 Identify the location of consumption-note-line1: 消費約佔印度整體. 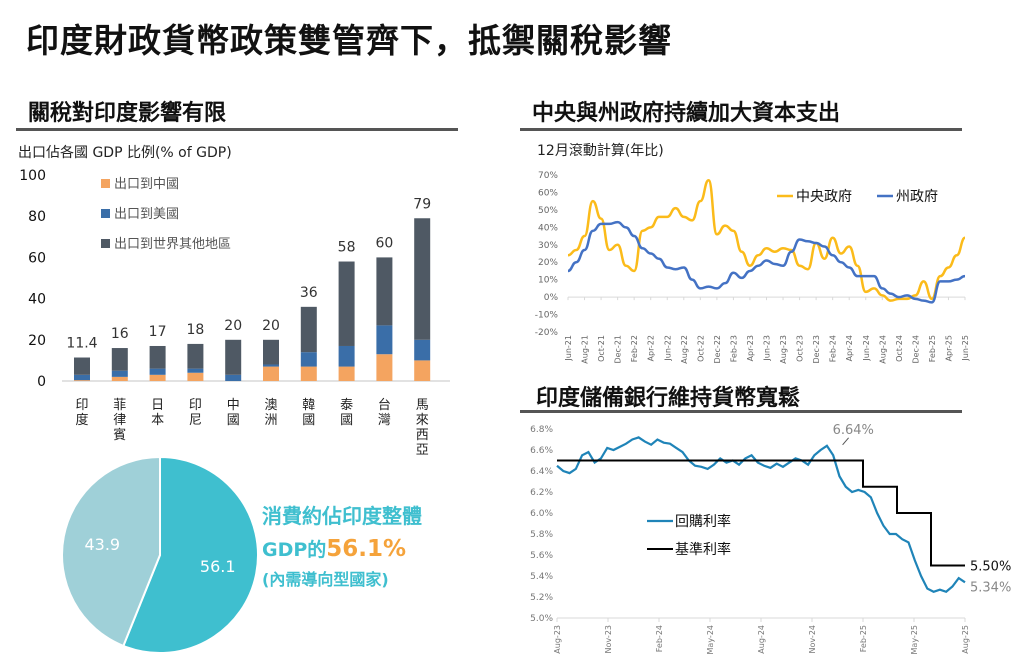
(342, 516).